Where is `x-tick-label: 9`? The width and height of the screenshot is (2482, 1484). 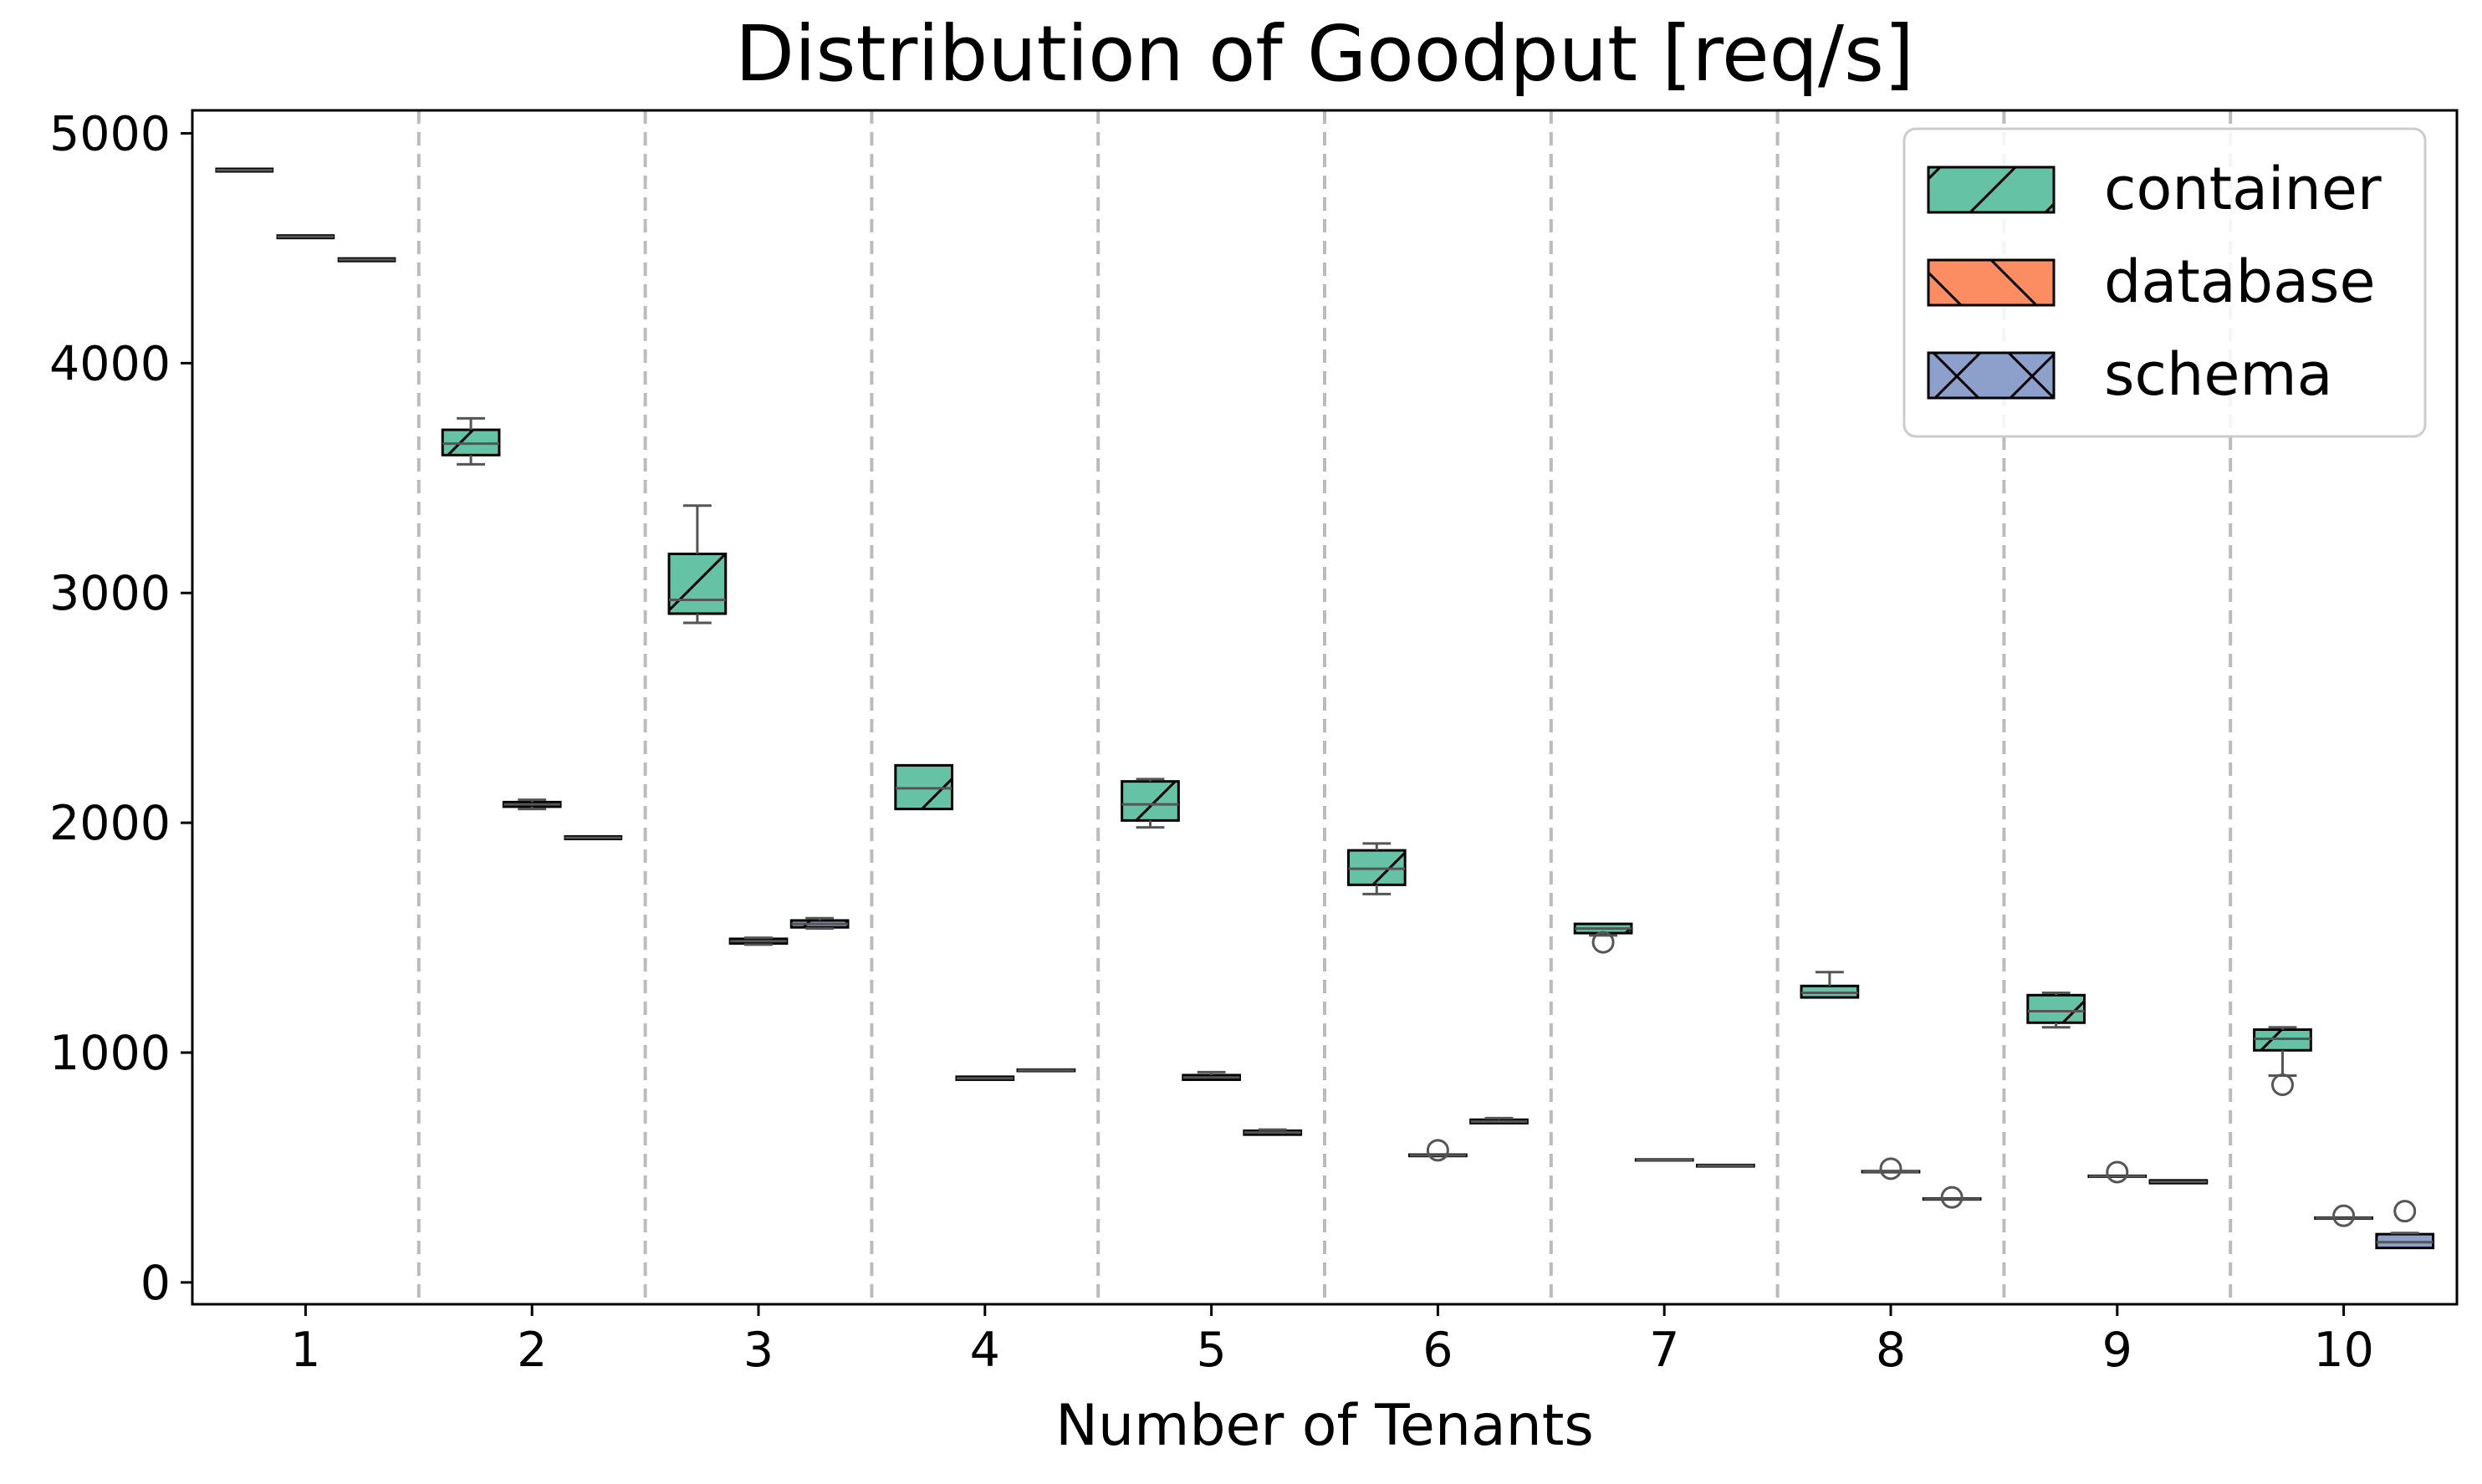
x-tick-label: 9 is located at coordinates (2117, 1350).